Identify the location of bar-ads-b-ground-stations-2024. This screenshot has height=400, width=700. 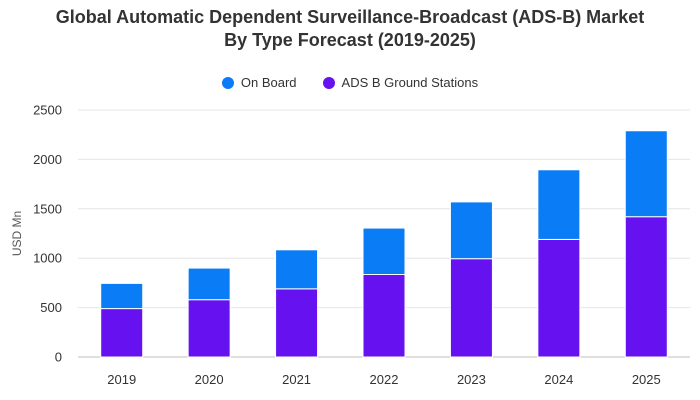
(559, 298).